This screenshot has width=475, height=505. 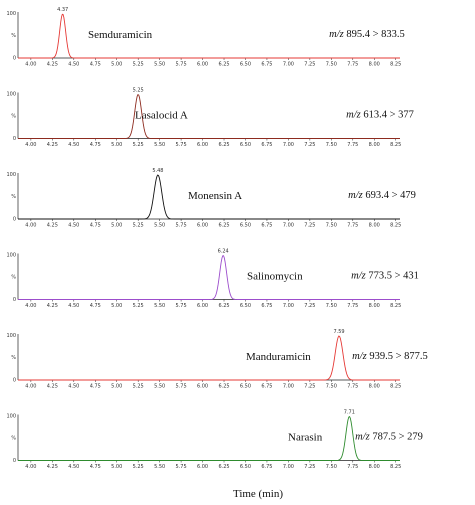 What do you see at coordinates (390, 356) in the screenshot?
I see `mz-transition: m/z 939.5 > 877.5` at bounding box center [390, 356].